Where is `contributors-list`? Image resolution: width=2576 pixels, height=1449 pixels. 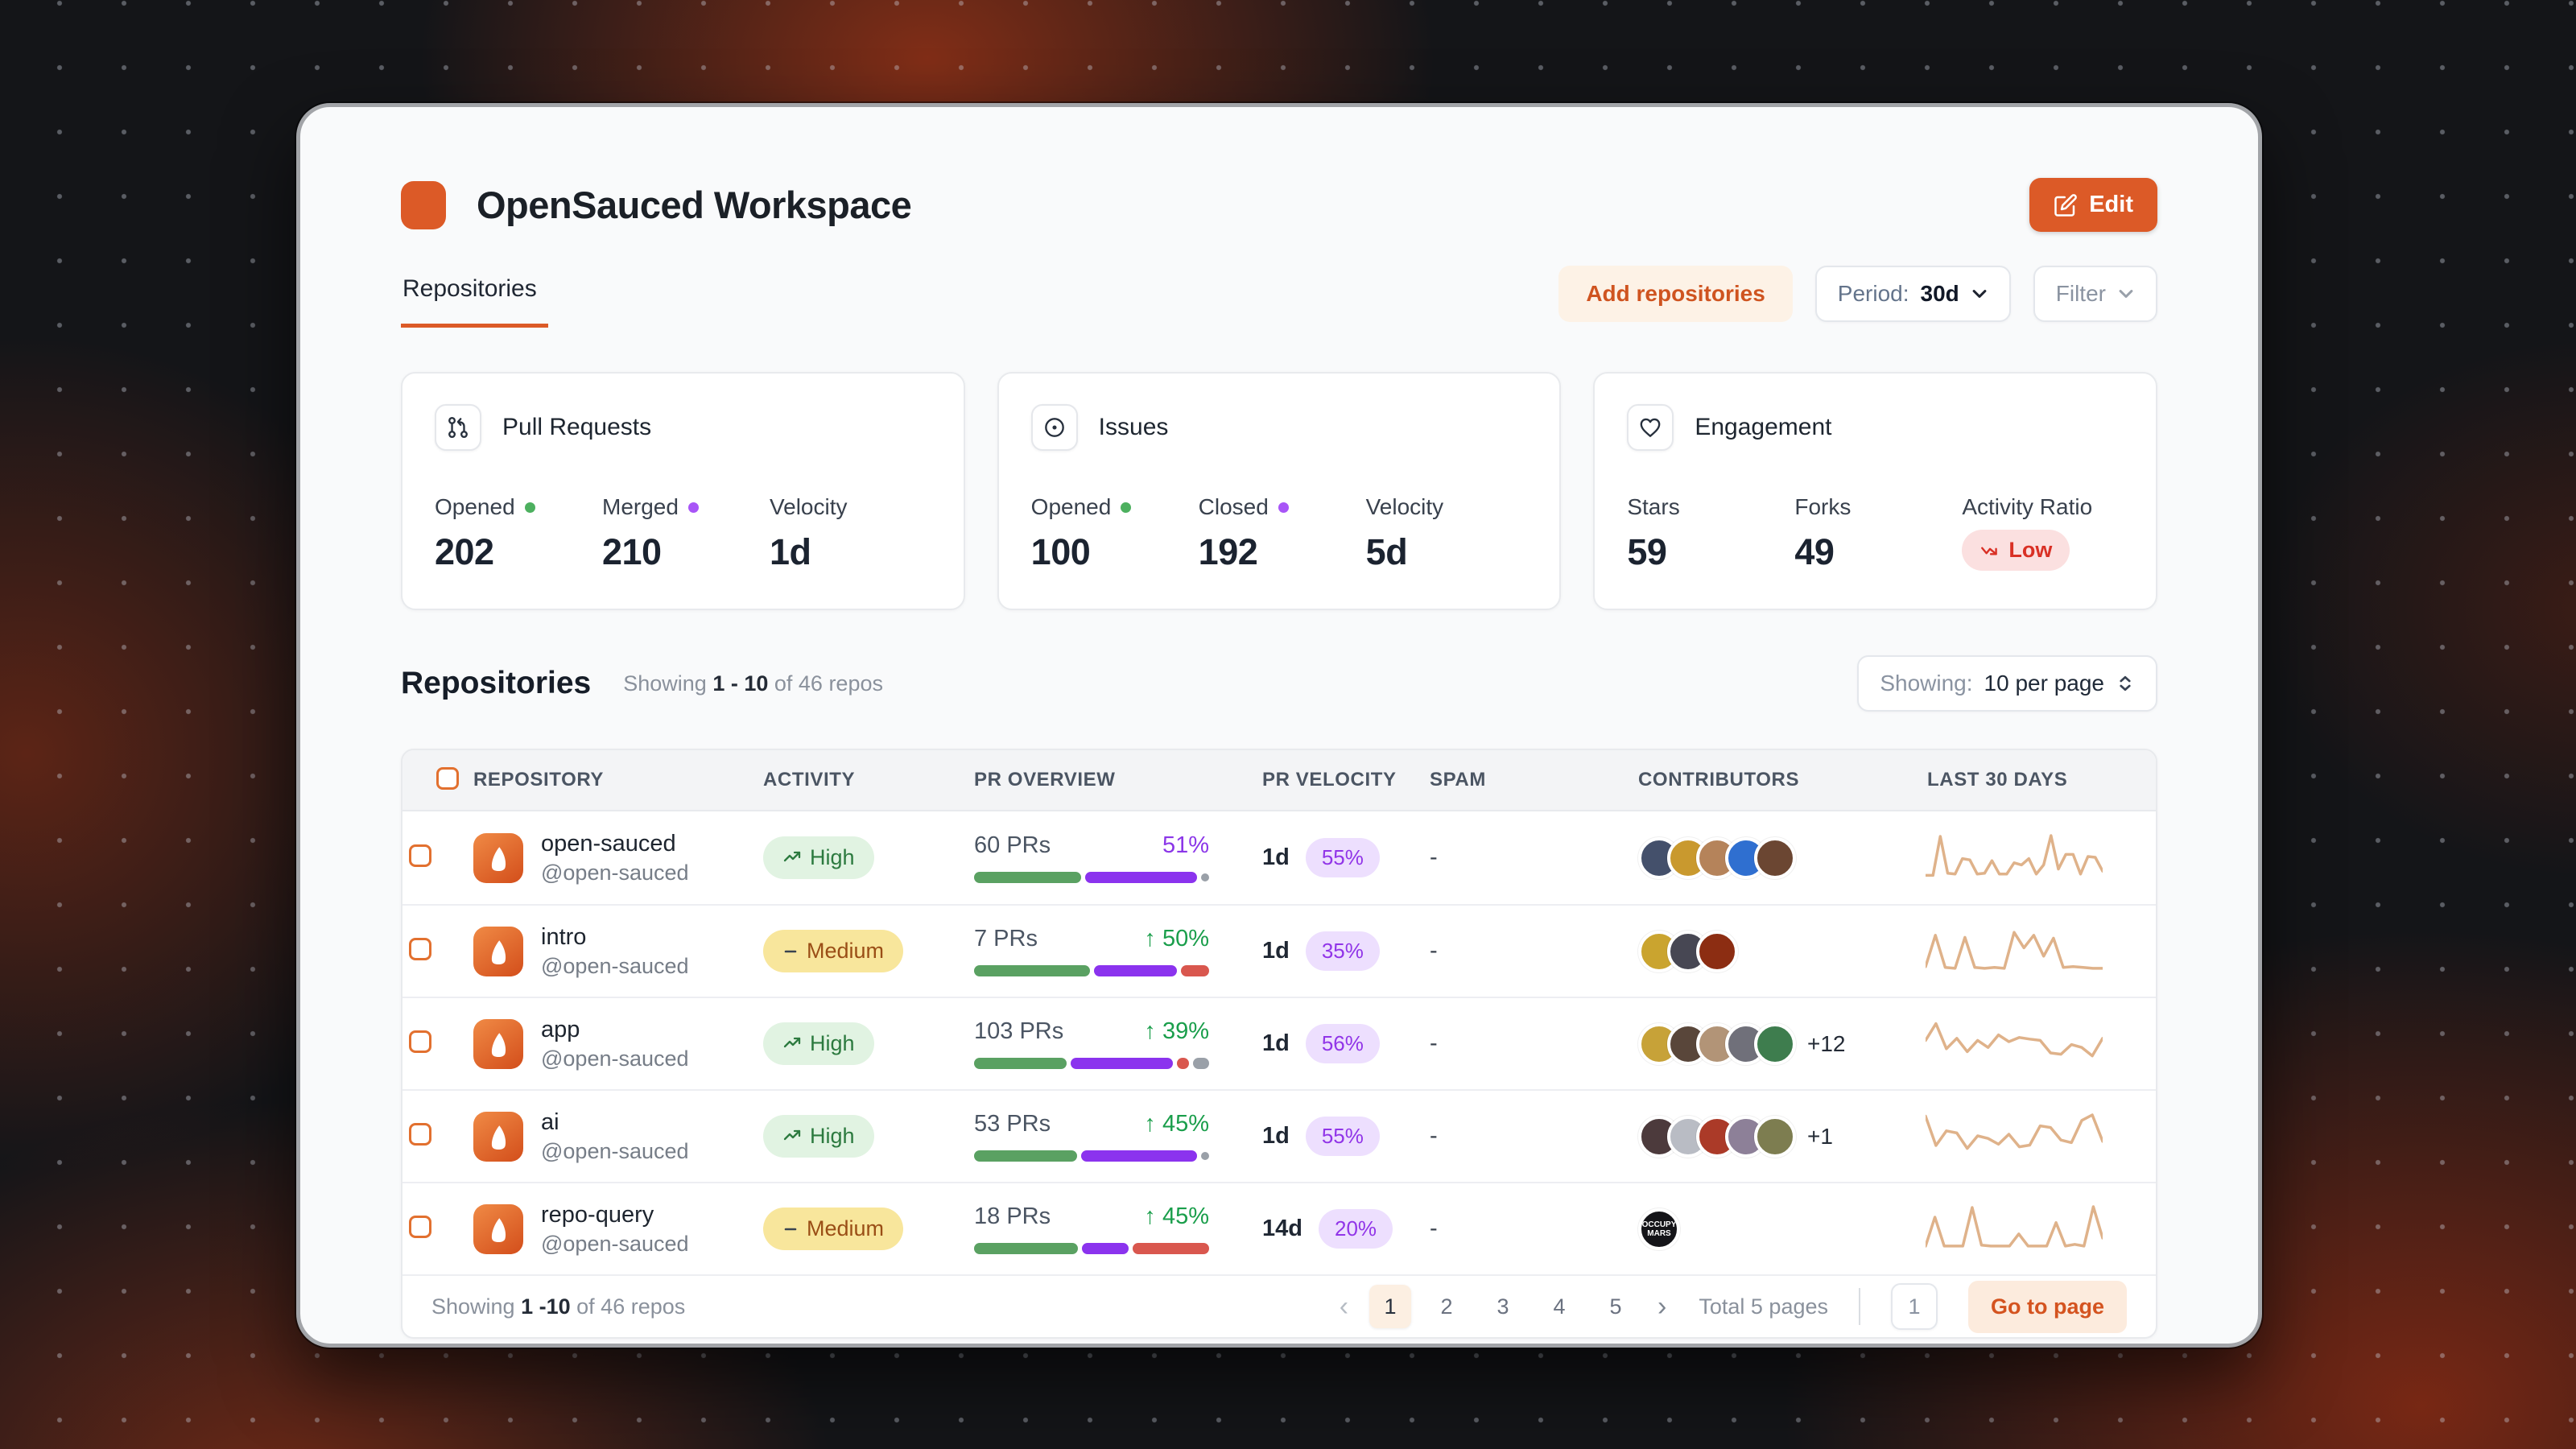 contributors-list is located at coordinates (1739, 951).